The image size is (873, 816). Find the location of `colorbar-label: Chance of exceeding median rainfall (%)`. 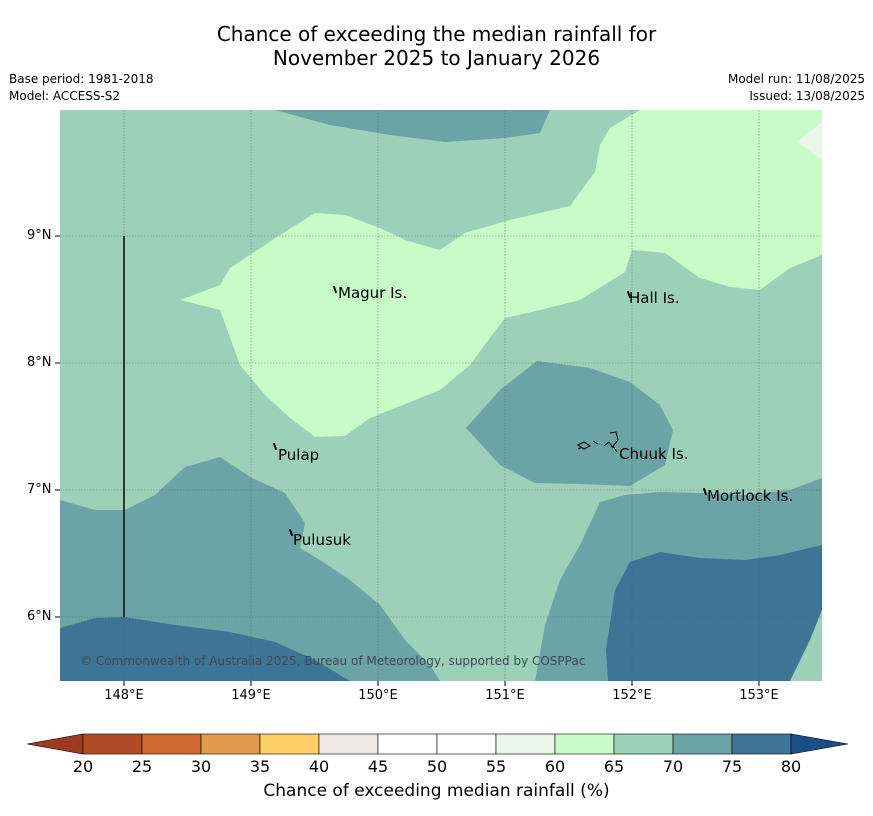

colorbar-label: Chance of exceeding median rainfall (%) is located at coordinates (436, 791).